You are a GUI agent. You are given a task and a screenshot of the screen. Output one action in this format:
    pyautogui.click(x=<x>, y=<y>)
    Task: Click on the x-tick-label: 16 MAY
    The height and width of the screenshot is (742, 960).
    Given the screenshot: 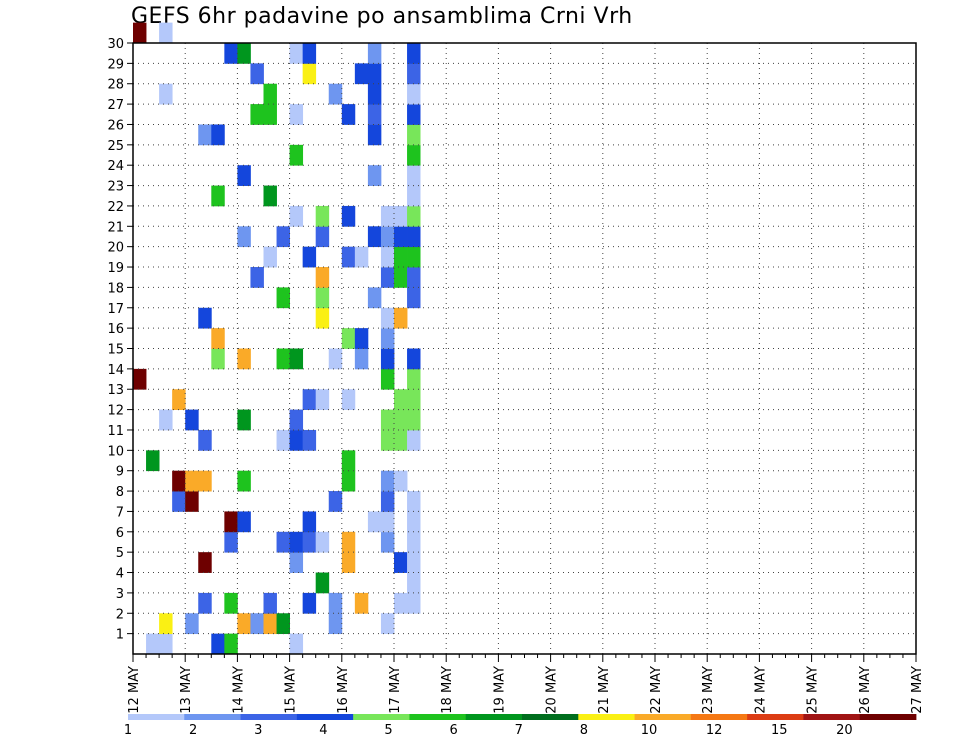 What is the action you would take?
    pyautogui.click(x=343, y=690)
    